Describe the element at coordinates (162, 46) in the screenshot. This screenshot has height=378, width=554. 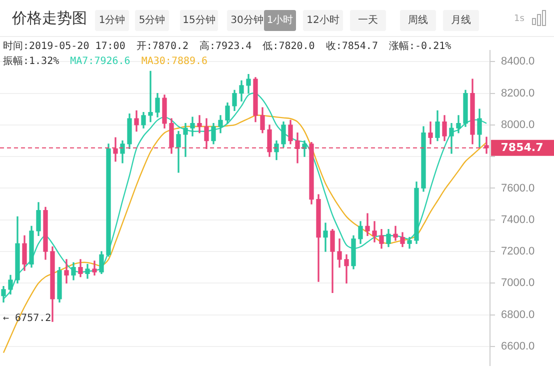
I see `annotation: 开:7870.2` at that location.